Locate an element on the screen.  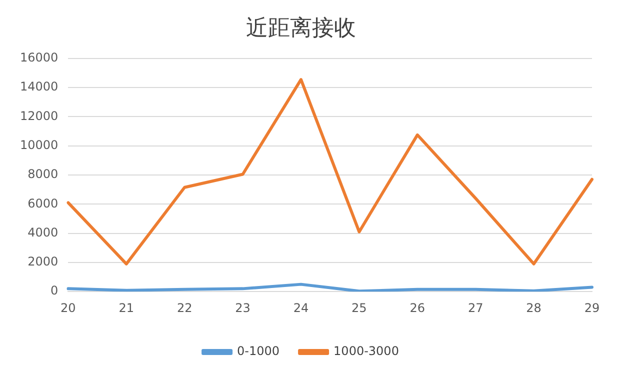
y-tick-label: 4000 is located at coordinates (43, 232).